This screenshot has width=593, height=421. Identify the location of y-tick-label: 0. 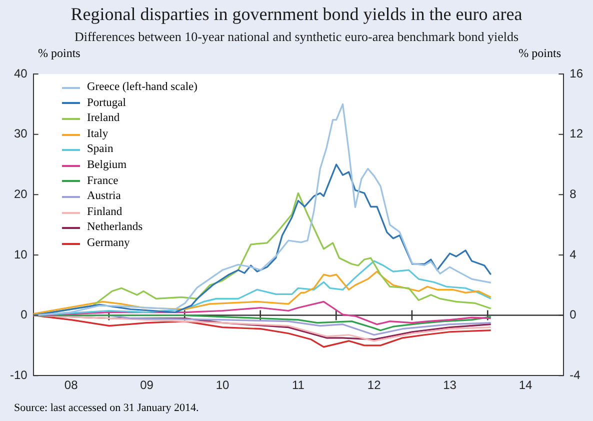
(24, 315).